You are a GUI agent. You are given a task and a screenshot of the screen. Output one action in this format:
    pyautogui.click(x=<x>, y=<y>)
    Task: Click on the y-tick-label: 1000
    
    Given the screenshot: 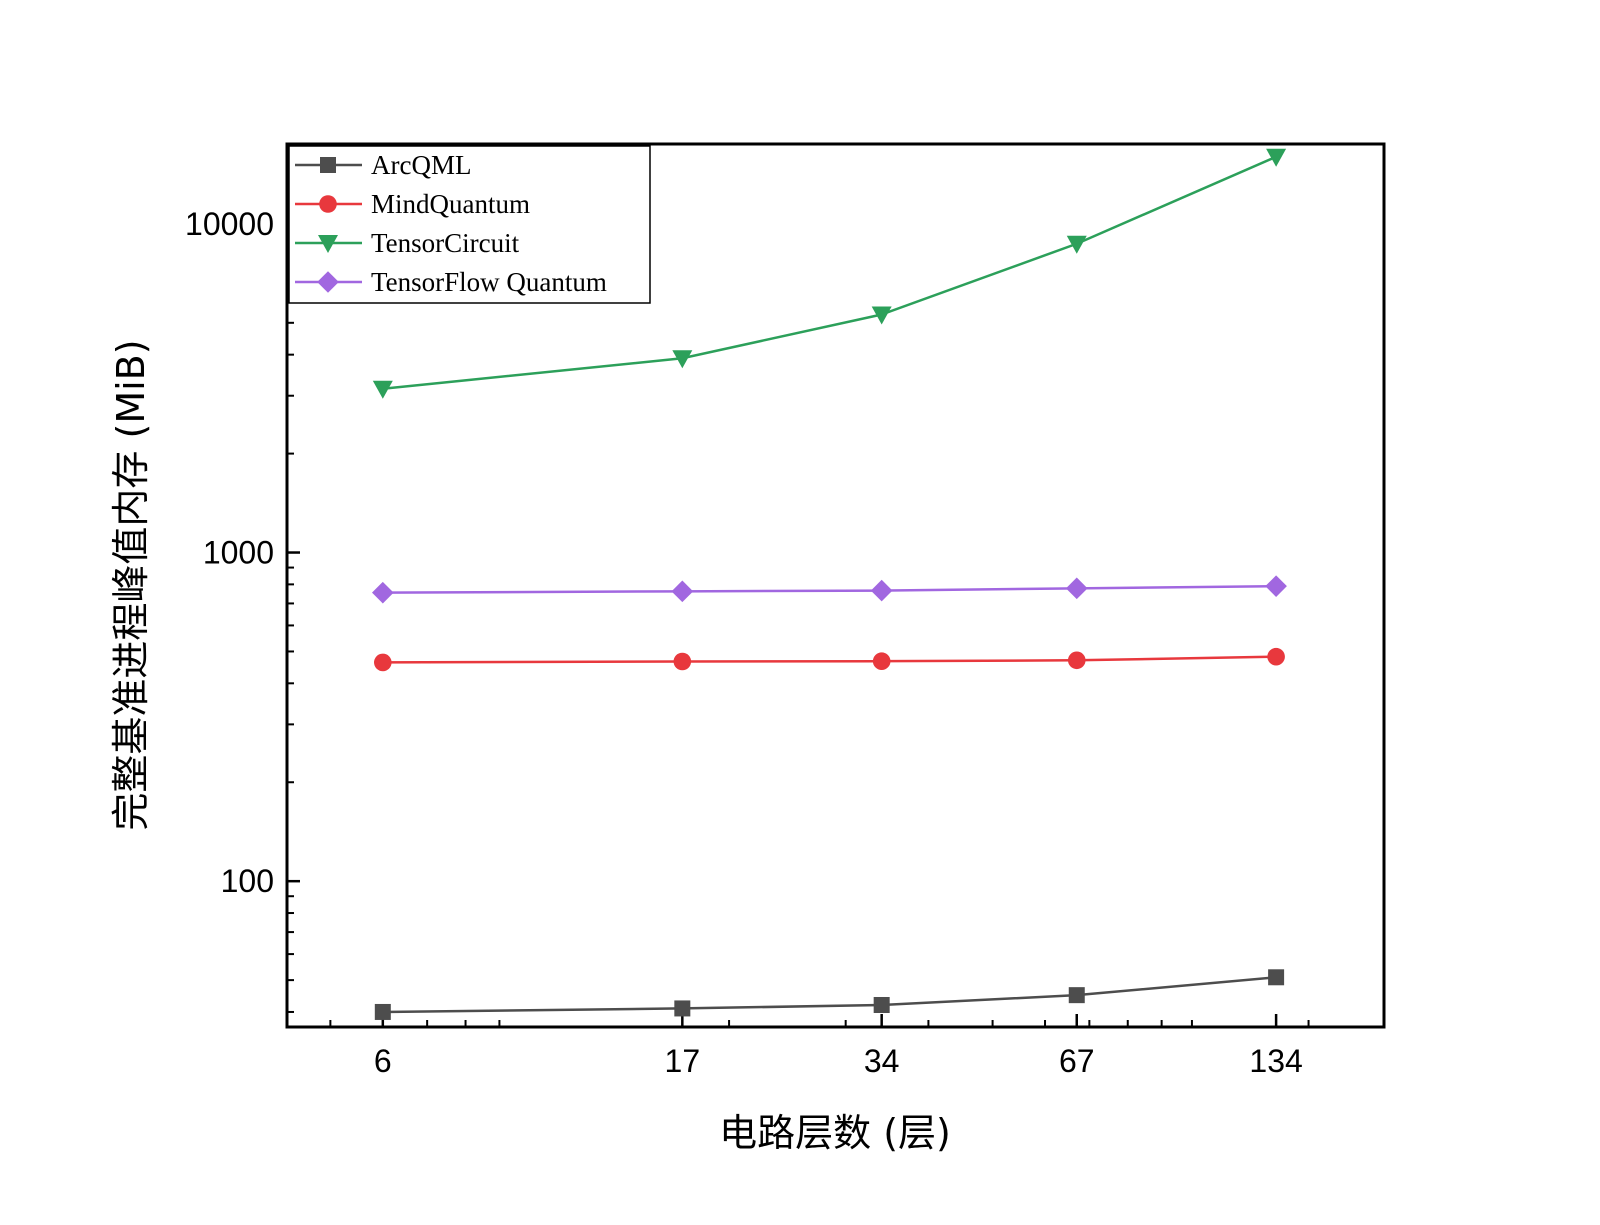 What is the action you would take?
    pyautogui.click(x=238, y=553)
    